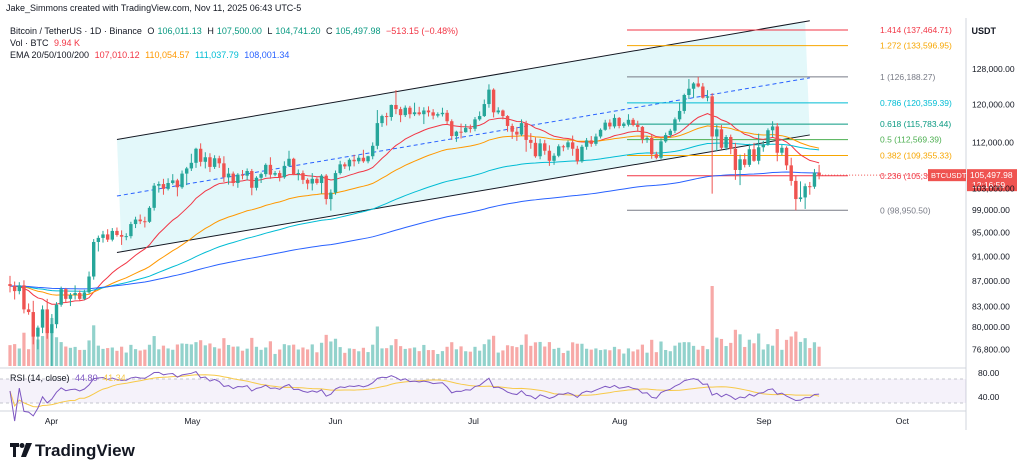 Image resolution: width=1024 pixels, height=473 pixels. I want to click on legend-rsi: RSI (14, close) 44.80 41.34, so click(69, 378).